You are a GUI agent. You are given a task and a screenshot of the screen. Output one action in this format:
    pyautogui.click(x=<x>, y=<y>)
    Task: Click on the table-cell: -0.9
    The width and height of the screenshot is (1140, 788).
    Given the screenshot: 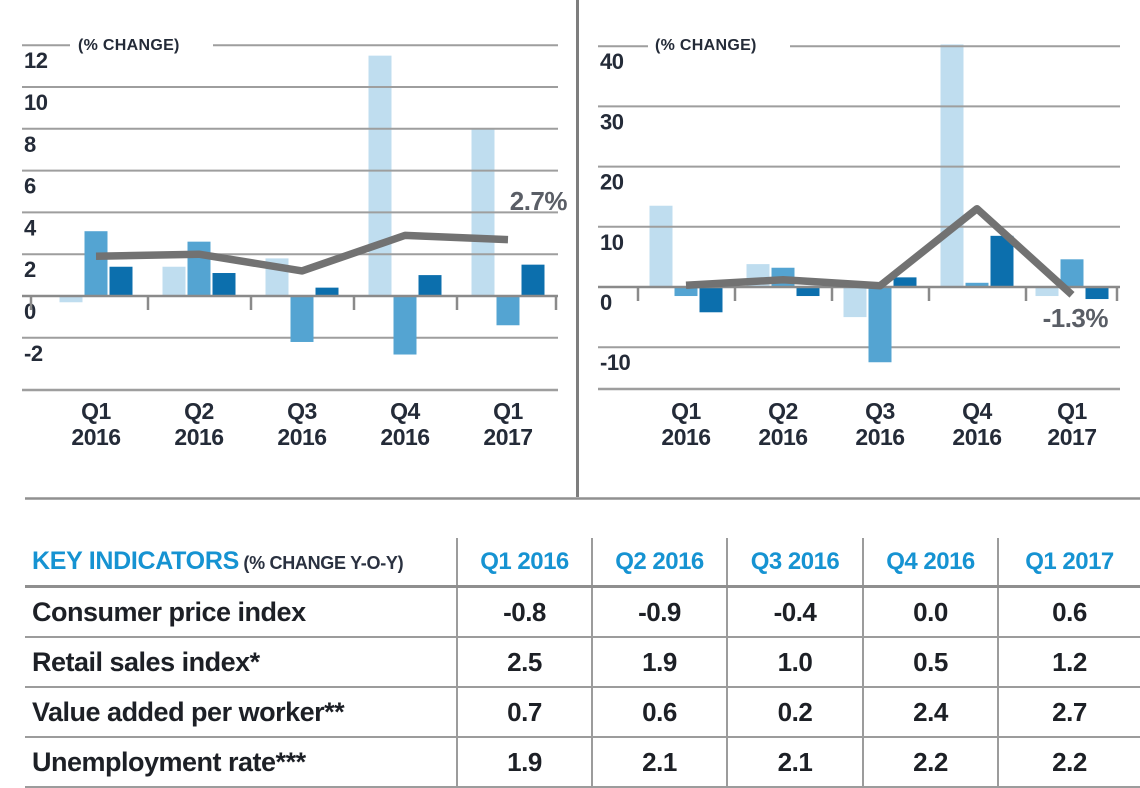 What is the action you would take?
    pyautogui.click(x=660, y=612)
    